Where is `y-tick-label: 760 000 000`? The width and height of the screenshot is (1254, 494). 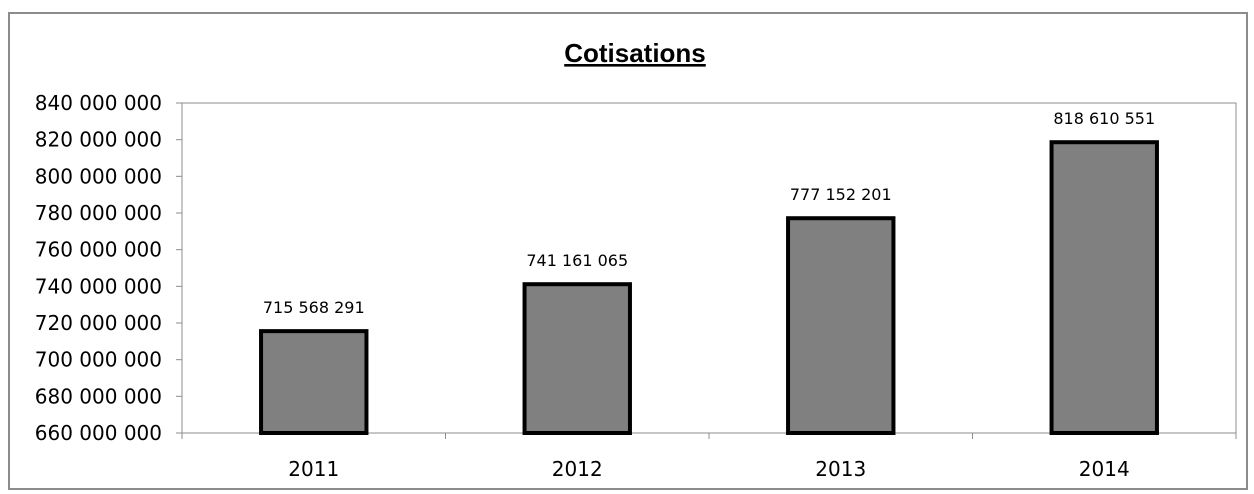 y-tick-label: 760 000 000 is located at coordinates (98, 250).